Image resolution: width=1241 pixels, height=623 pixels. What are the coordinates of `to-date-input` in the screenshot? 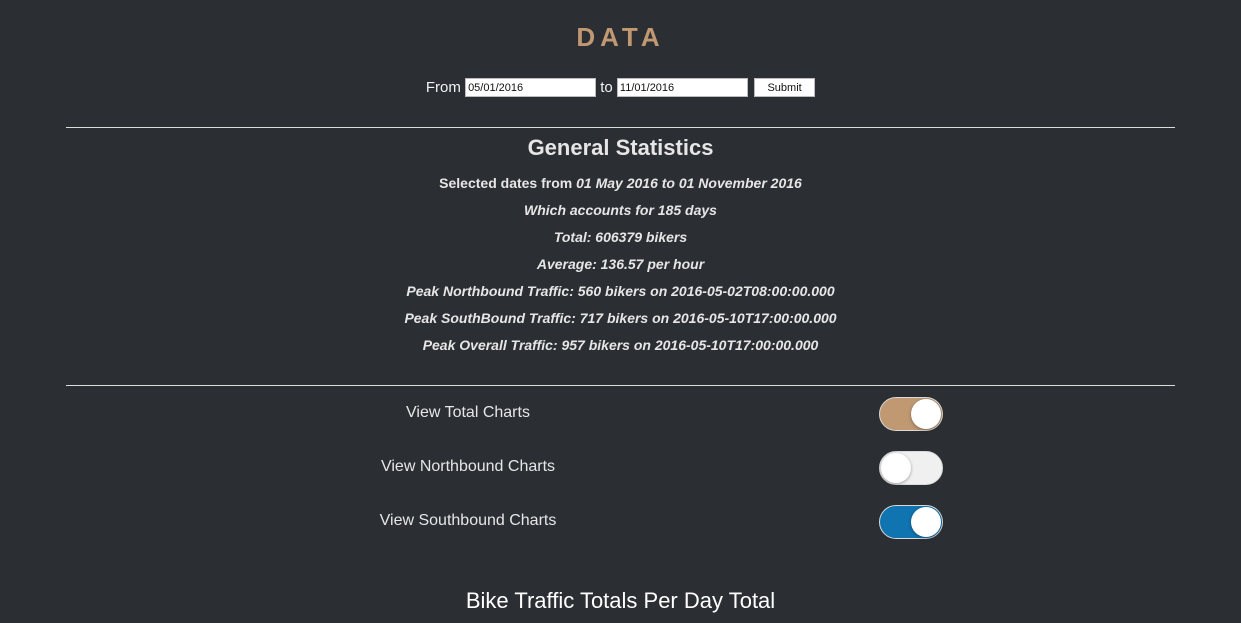 It's located at (682, 87).